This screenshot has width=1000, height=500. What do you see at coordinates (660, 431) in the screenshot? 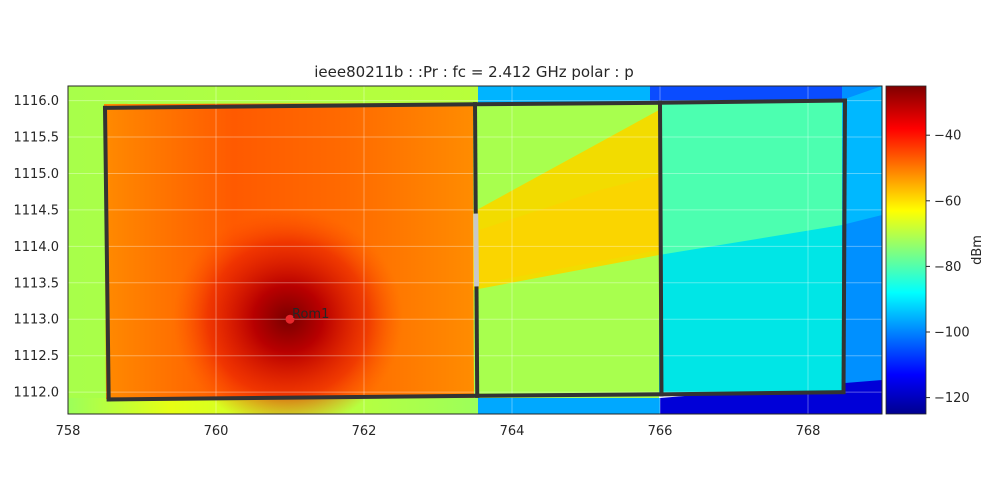
I see `x-tick-label: 766` at bounding box center [660, 431].